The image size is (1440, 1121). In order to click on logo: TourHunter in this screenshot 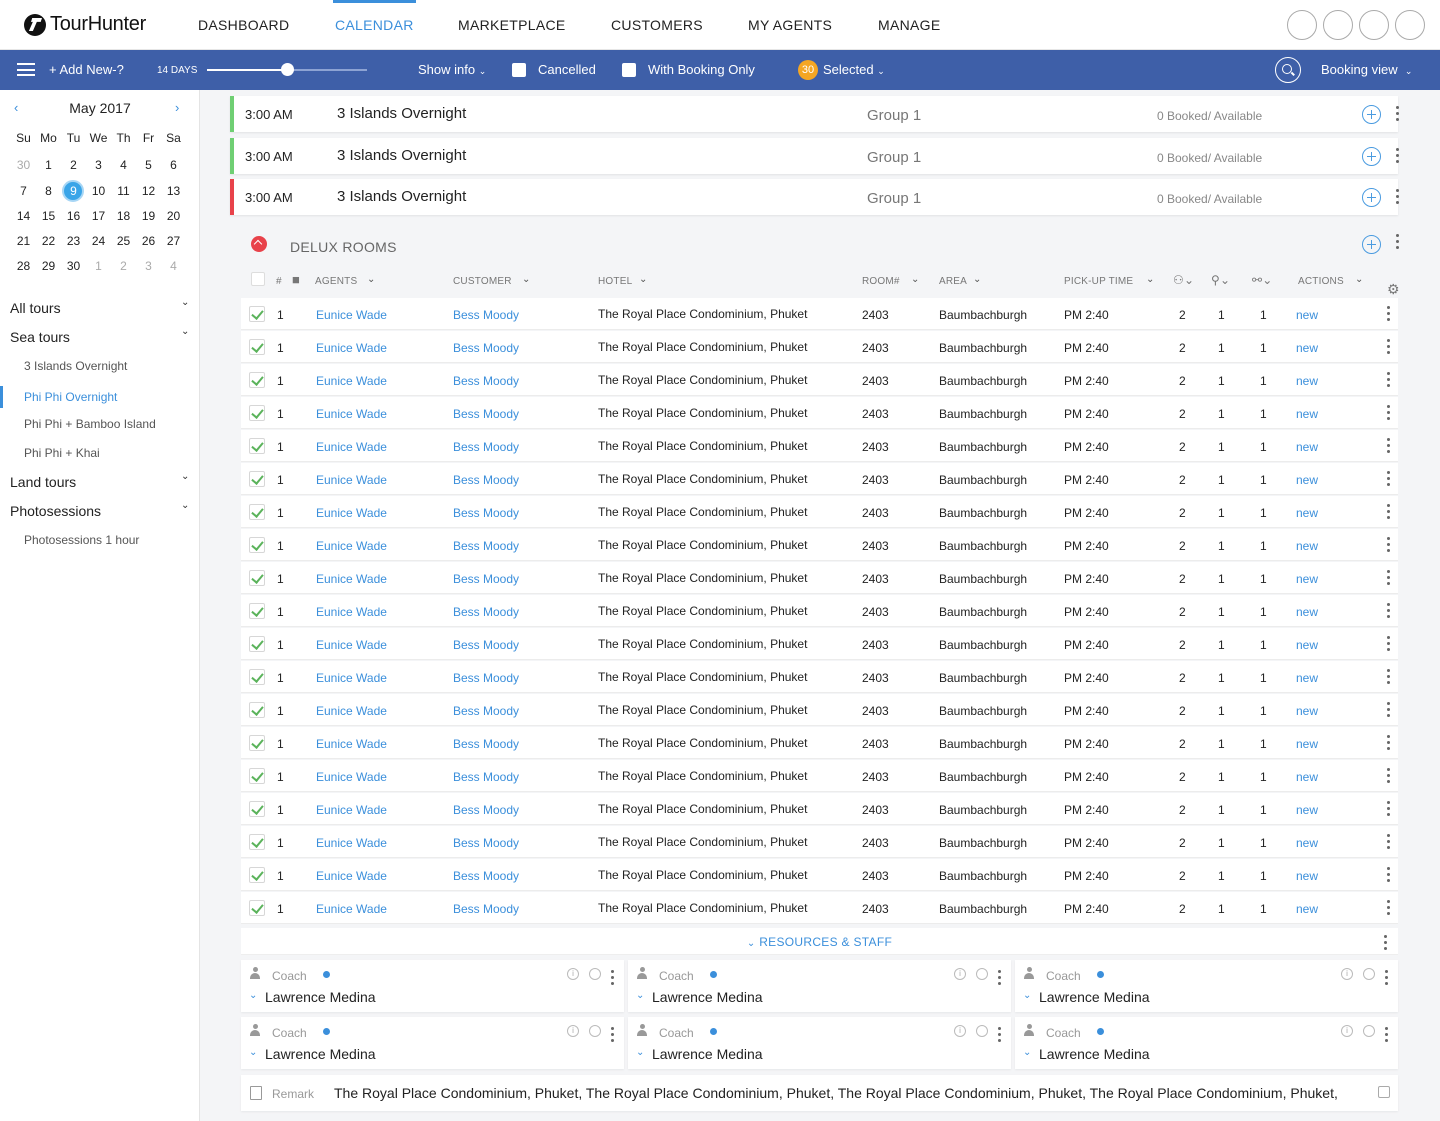, I will do `click(85, 24)`.